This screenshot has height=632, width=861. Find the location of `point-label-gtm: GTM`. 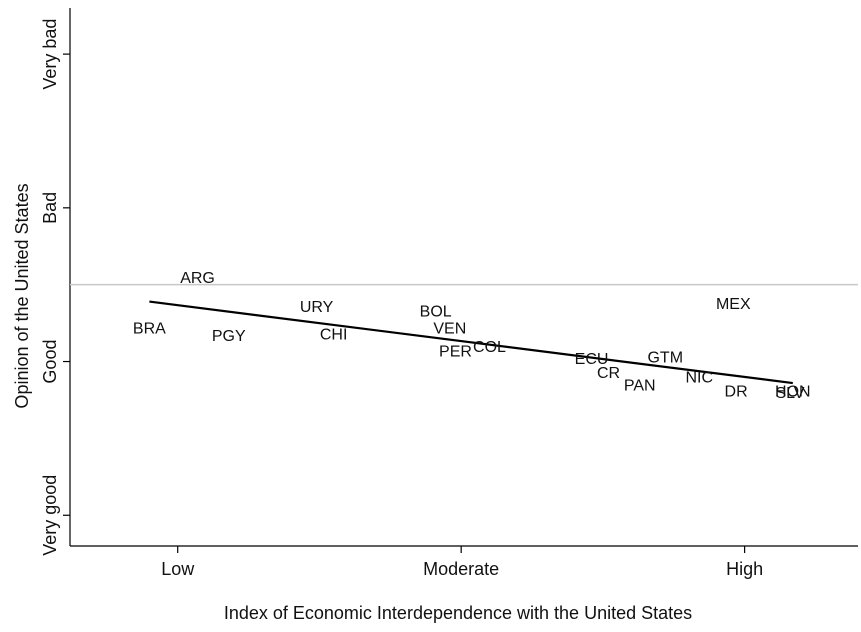

point-label-gtm: GTM is located at coordinates (665, 358).